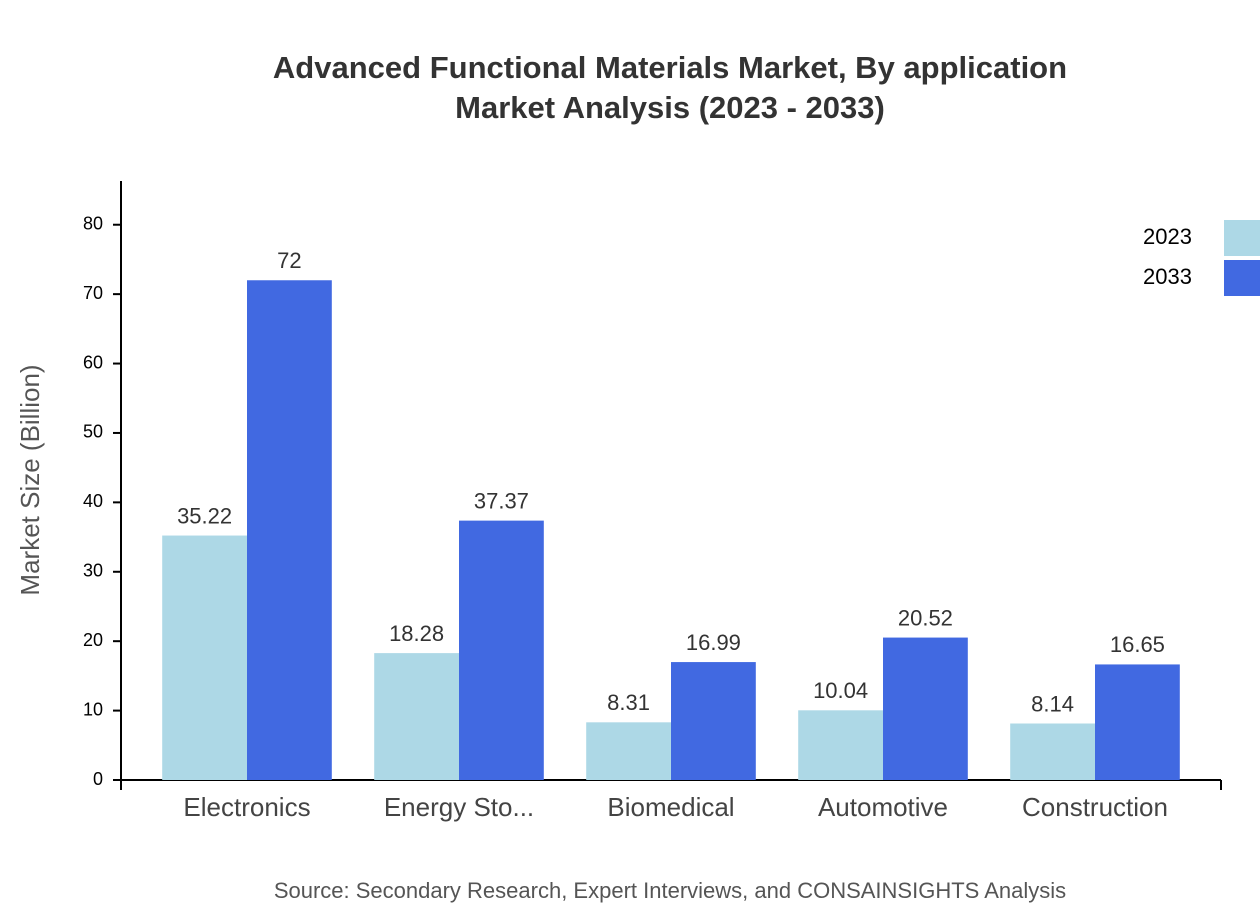 The width and height of the screenshot is (1260, 920). I want to click on y-tick-label: 20, so click(93, 640).